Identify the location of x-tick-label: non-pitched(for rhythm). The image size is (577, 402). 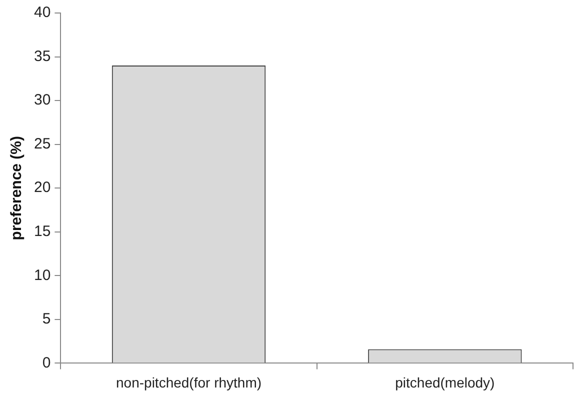
(189, 382).